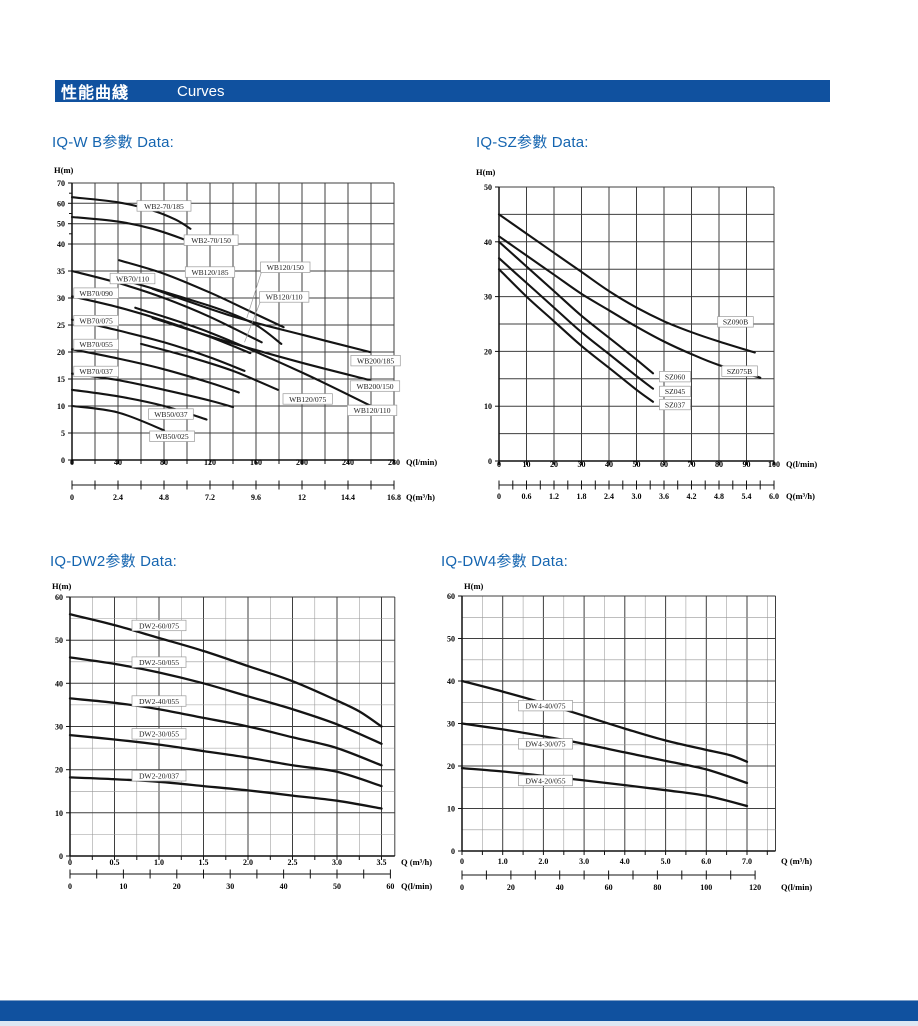 Image resolution: width=918 pixels, height=1026 pixels. What do you see at coordinates (164, 206) in the screenshot?
I see `curve-label-box-WB2-70/185` at bounding box center [164, 206].